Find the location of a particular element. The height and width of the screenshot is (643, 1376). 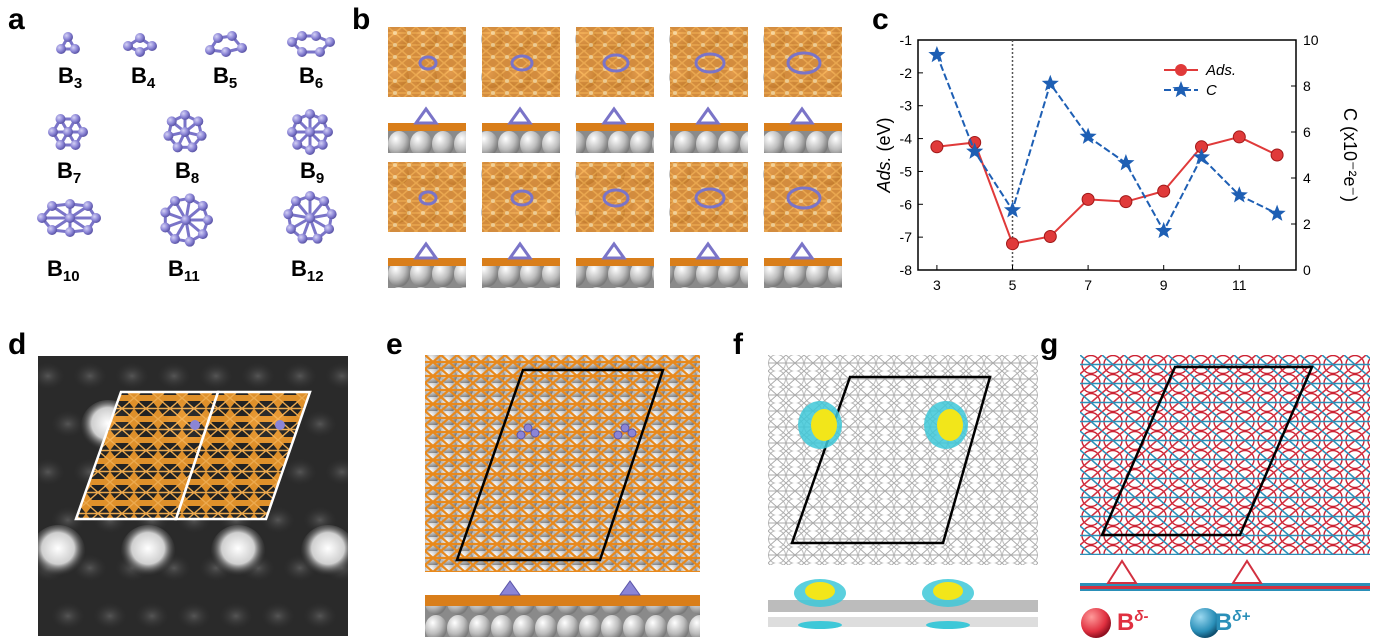

cluster-label-b9: B9 is located at coordinates (312, 172).